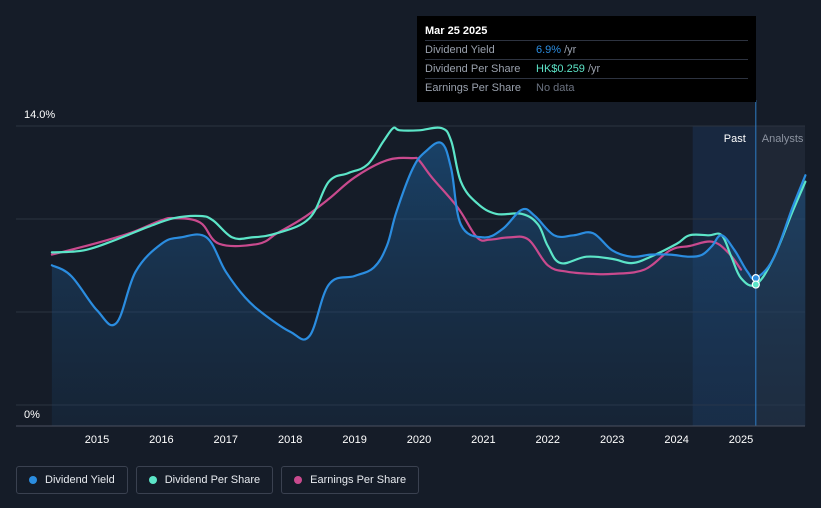 The image size is (821, 508). Describe the element at coordinates (212, 480) in the screenshot. I see `legend-label: Dividend Per Share` at that location.